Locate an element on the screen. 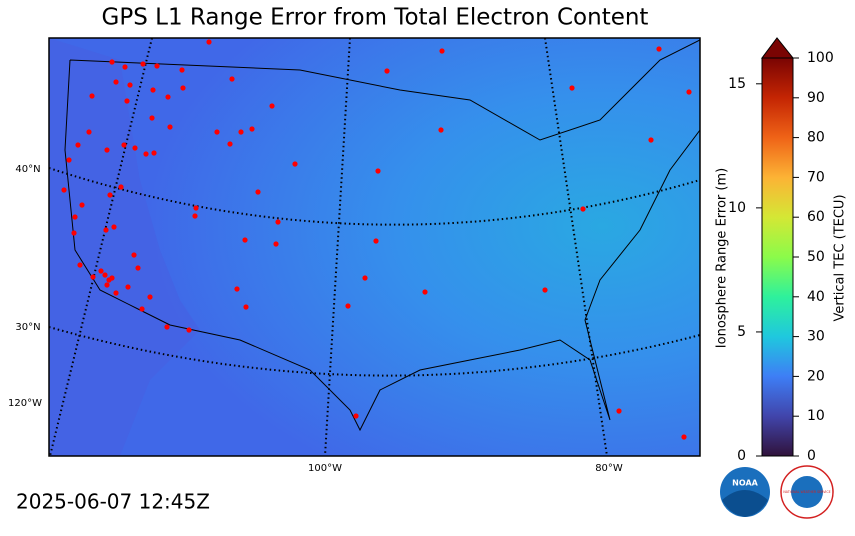 The image size is (855, 536). colorbar-tick-label: 30 is located at coordinates (816, 337).